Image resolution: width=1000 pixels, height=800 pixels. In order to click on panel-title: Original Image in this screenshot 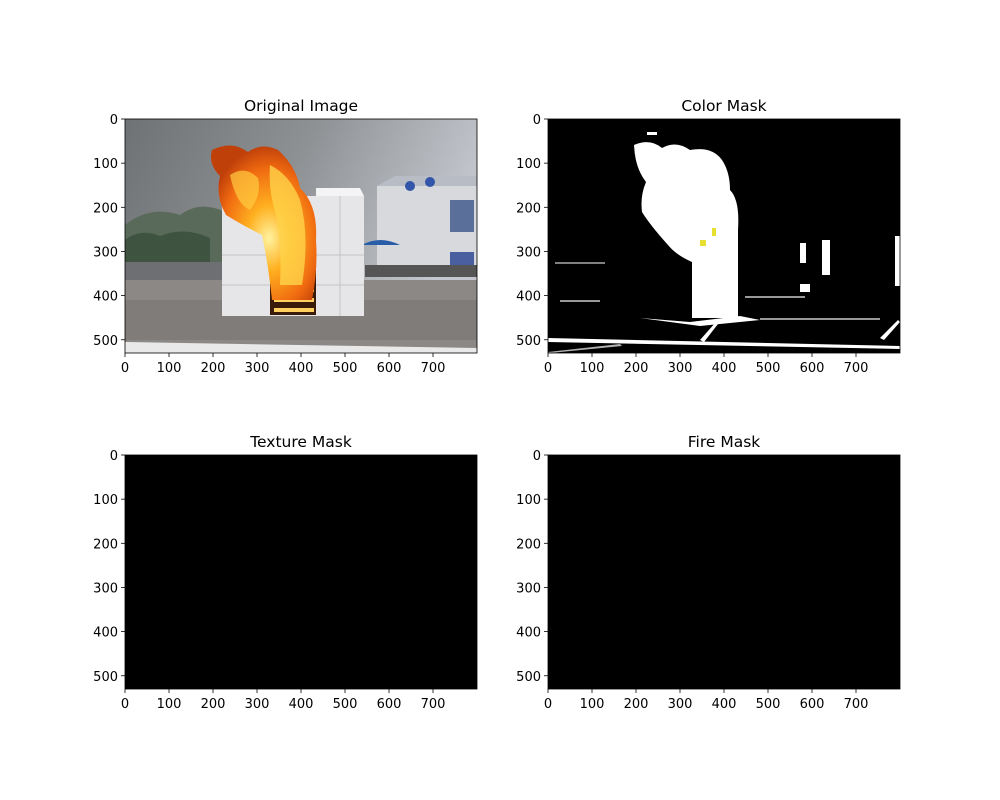, I will do `click(301, 106)`.